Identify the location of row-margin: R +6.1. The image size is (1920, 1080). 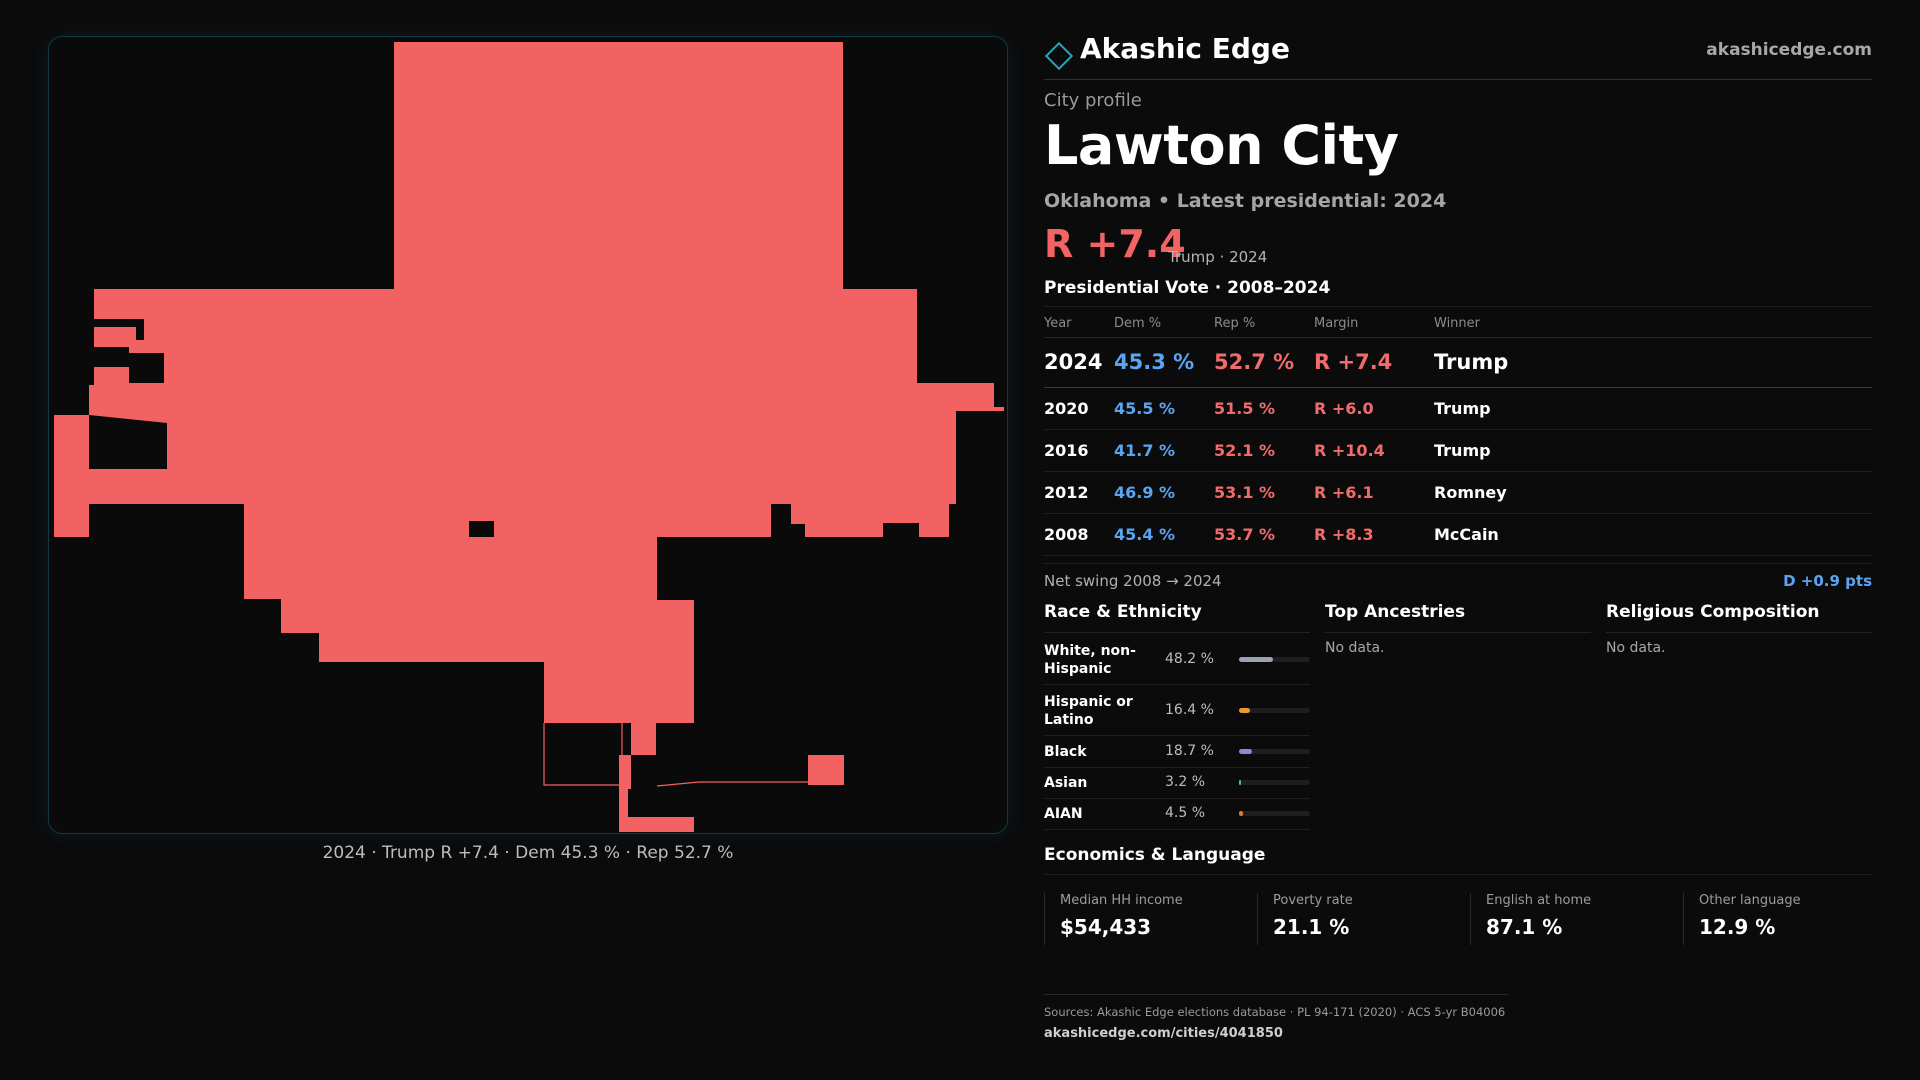
(1344, 492).